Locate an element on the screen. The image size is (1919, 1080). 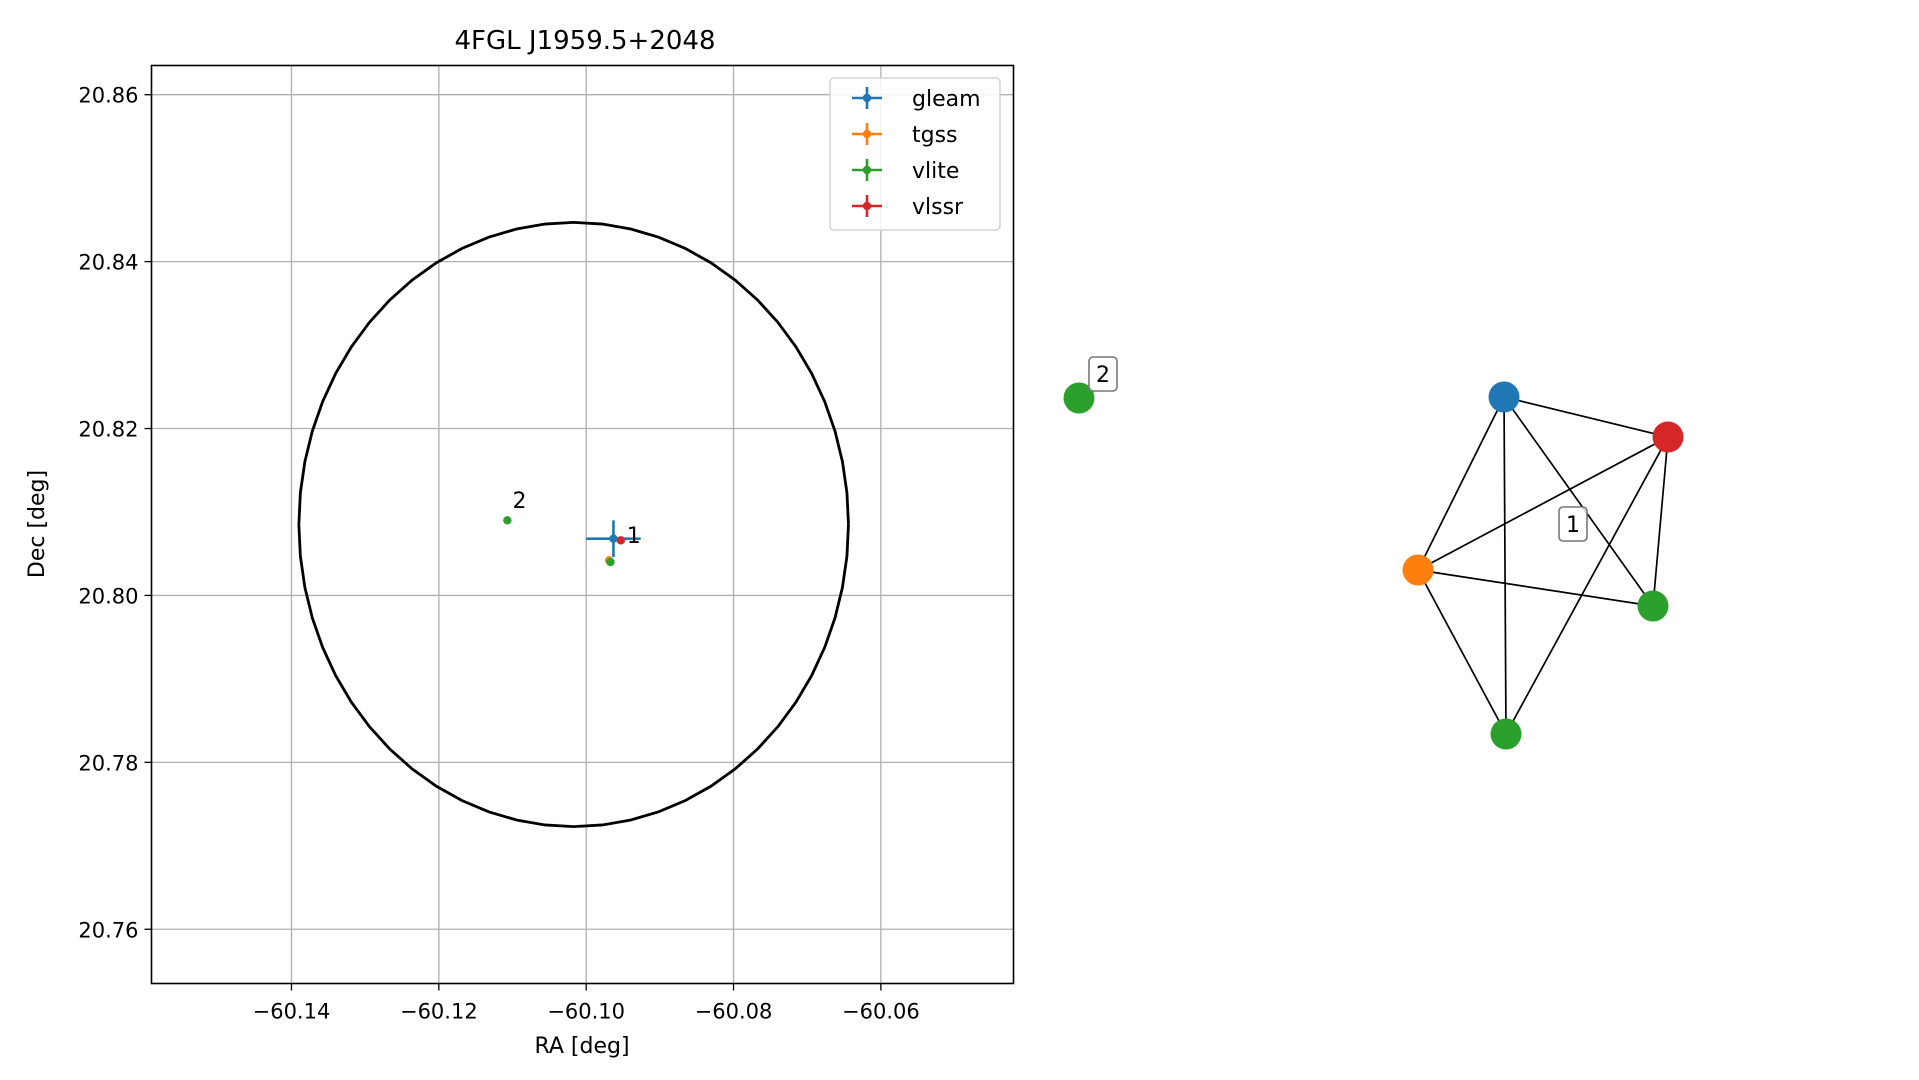
y-axis-label: Dec [deg] is located at coordinates (37, 524).